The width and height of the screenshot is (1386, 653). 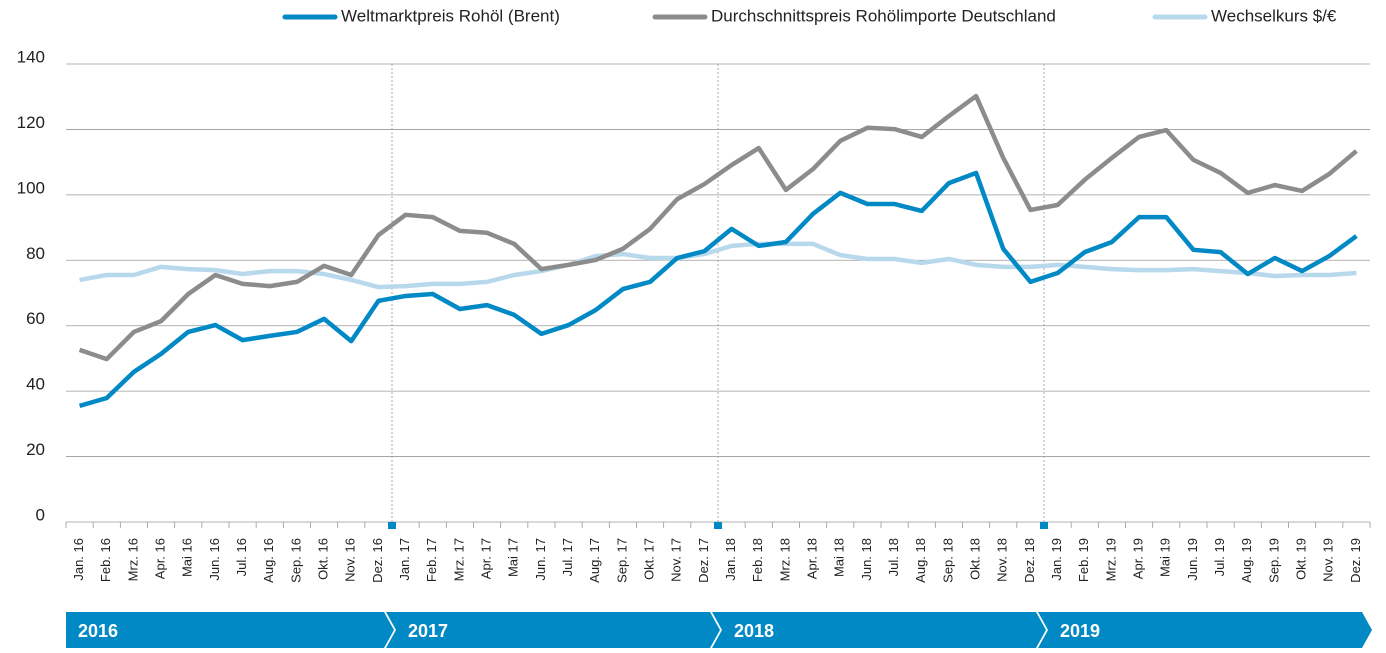 I want to click on x-tick-label: Nov. 18, so click(x=1002, y=560).